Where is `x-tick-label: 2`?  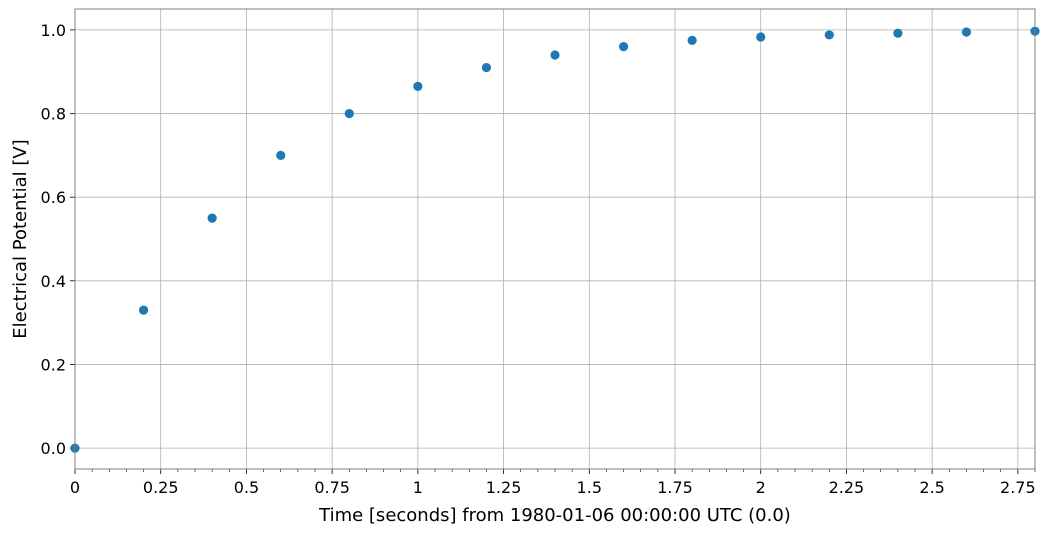 x-tick-label: 2 is located at coordinates (761, 487).